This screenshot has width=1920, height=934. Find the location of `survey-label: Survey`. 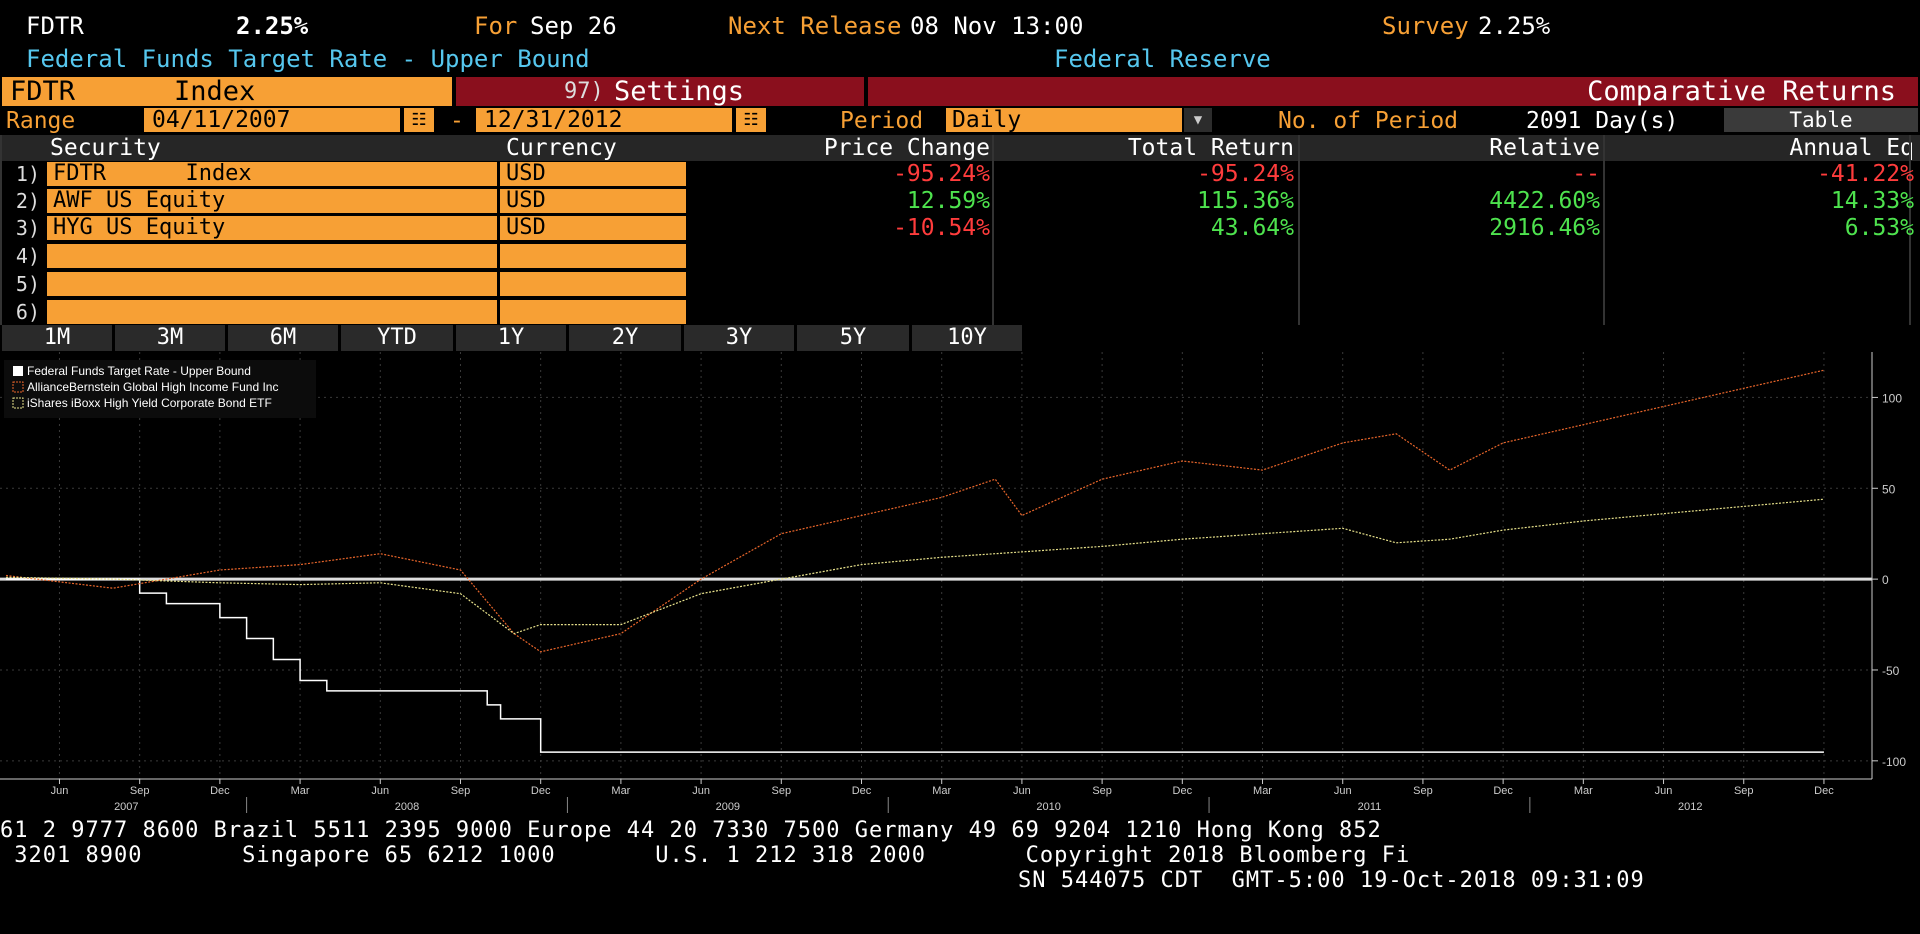

survey-label: Survey is located at coordinates (1425, 26).